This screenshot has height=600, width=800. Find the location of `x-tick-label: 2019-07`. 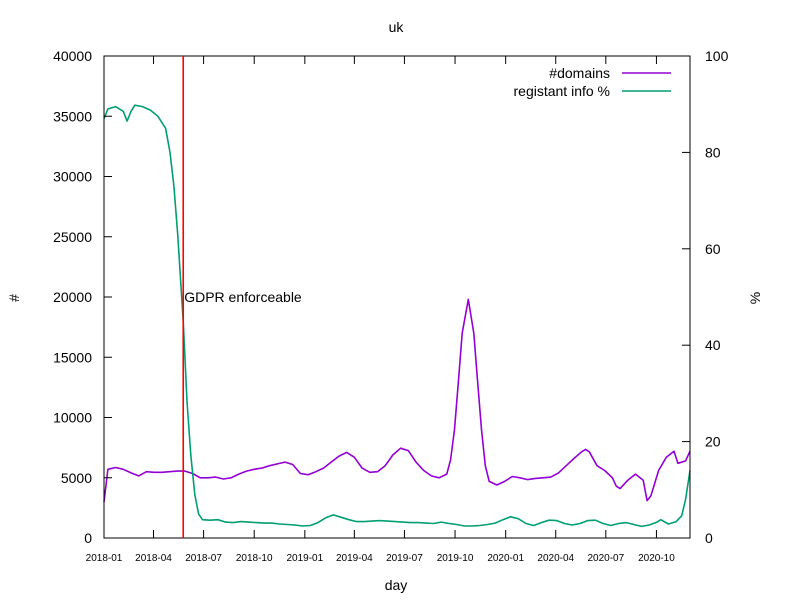

x-tick-label: 2019-07 is located at coordinates (404, 558).